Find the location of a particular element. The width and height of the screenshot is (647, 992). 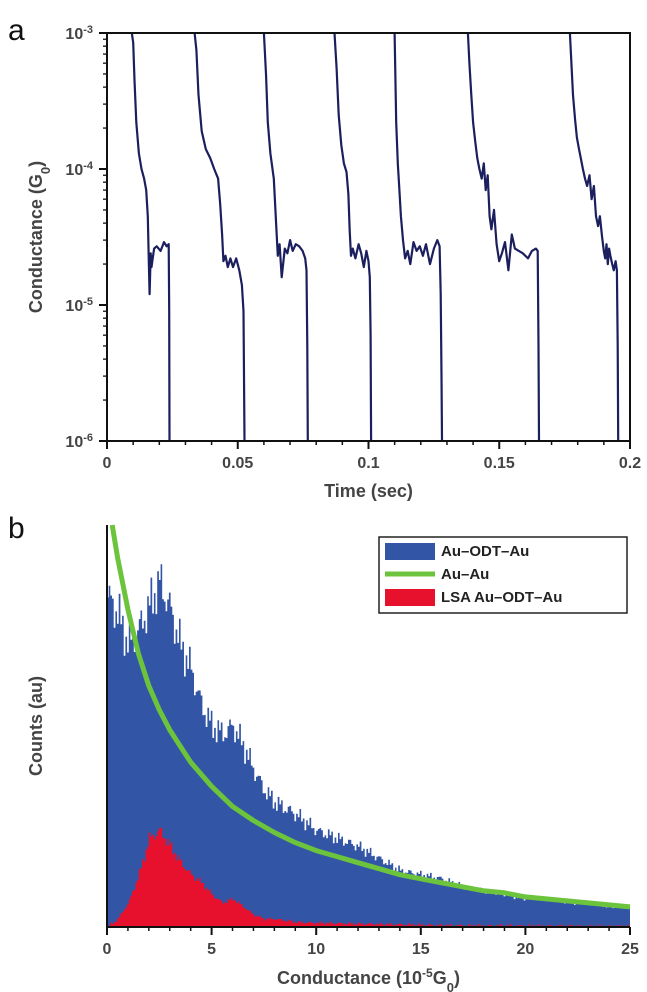

panel-a-y-title-tail: ) is located at coordinates (36, 164).